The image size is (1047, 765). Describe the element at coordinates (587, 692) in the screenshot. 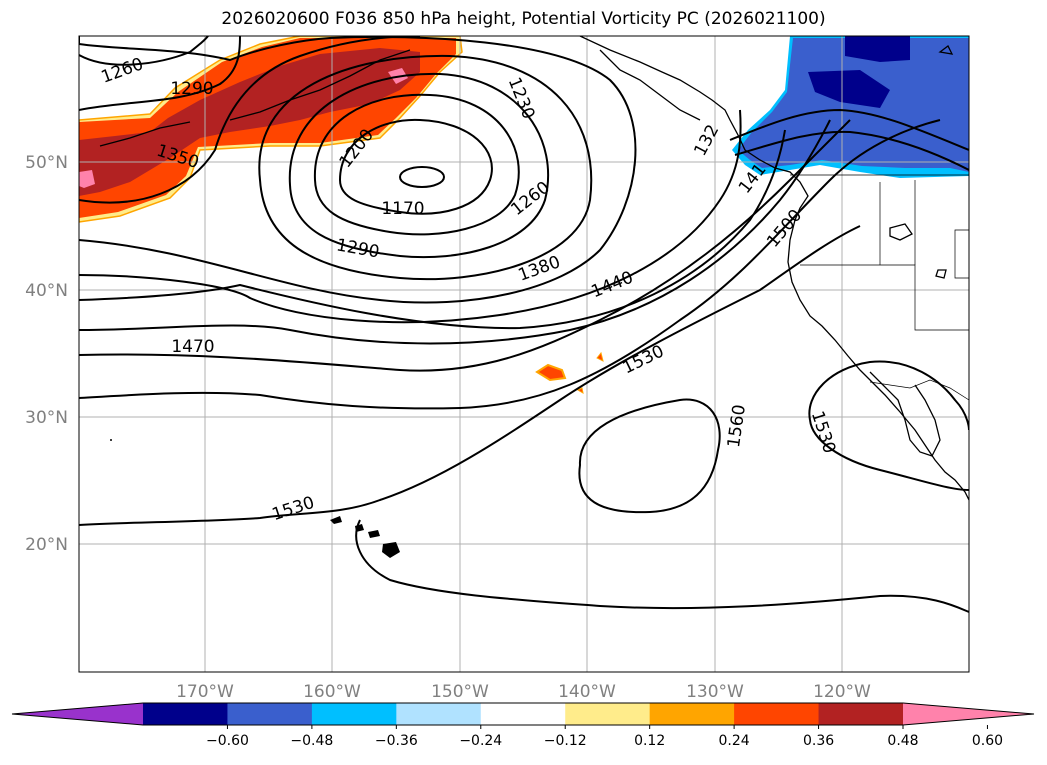

I see `lon-label: 140°W` at that location.